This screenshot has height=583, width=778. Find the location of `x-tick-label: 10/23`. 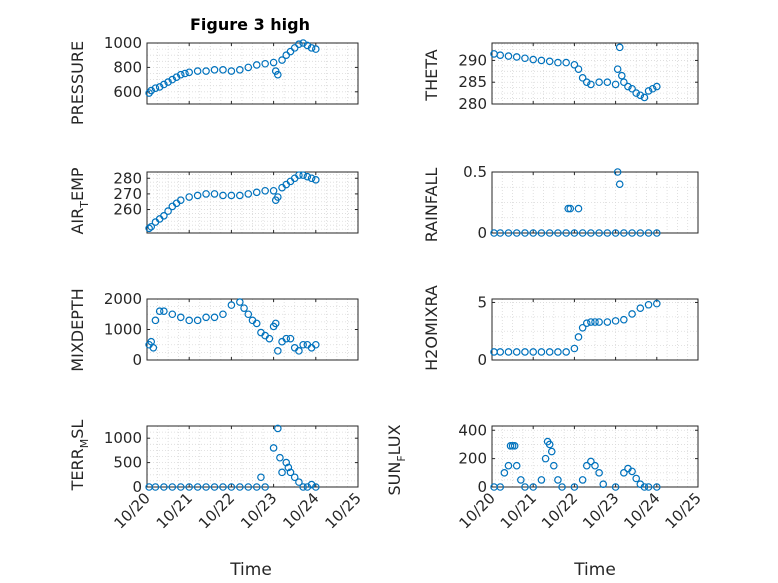

x-tick-label: 10/23 is located at coordinates (258, 510).